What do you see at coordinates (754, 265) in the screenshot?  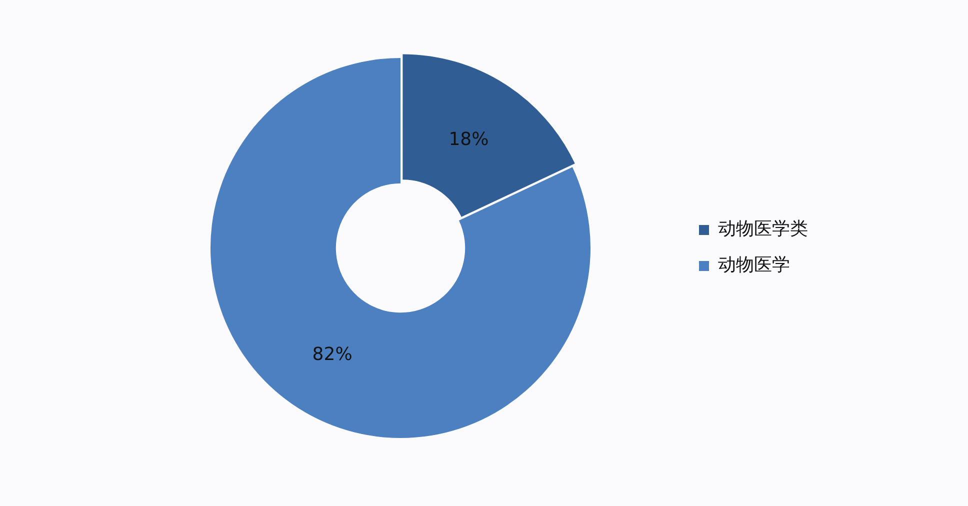 I see `legend-label: 动物医学` at bounding box center [754, 265].